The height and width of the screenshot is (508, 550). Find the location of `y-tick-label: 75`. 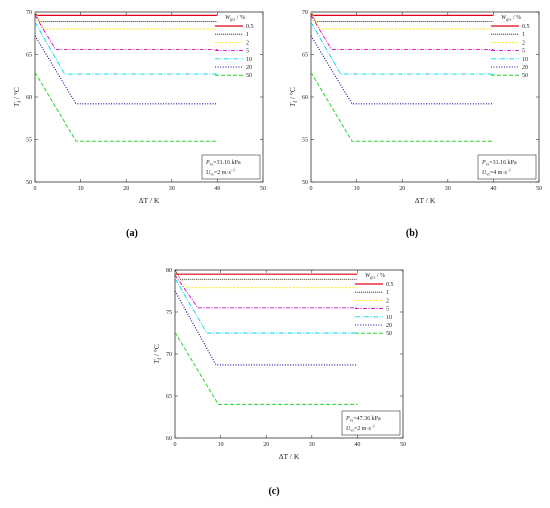

y-tick-label: 75 is located at coordinates (169, 313).